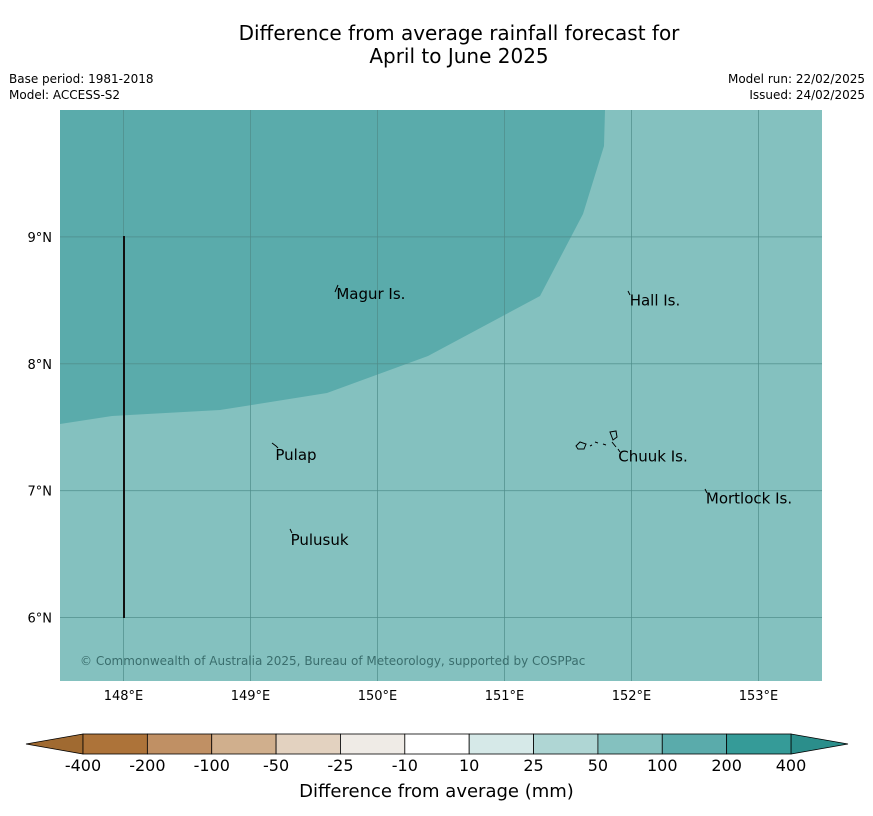  Describe the element at coordinates (652, 456) in the screenshot. I see `place-label: Chuuk Is.` at that location.